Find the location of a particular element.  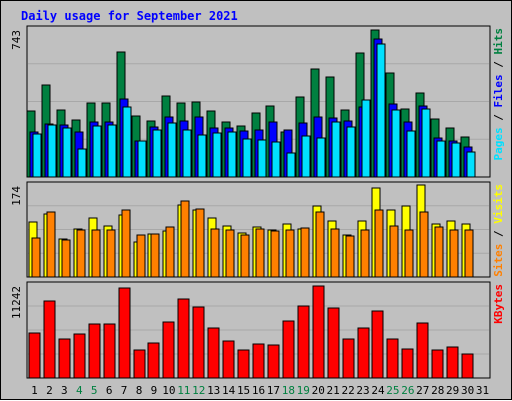

axis-label-part: Visits is located at coordinates (498, 204).